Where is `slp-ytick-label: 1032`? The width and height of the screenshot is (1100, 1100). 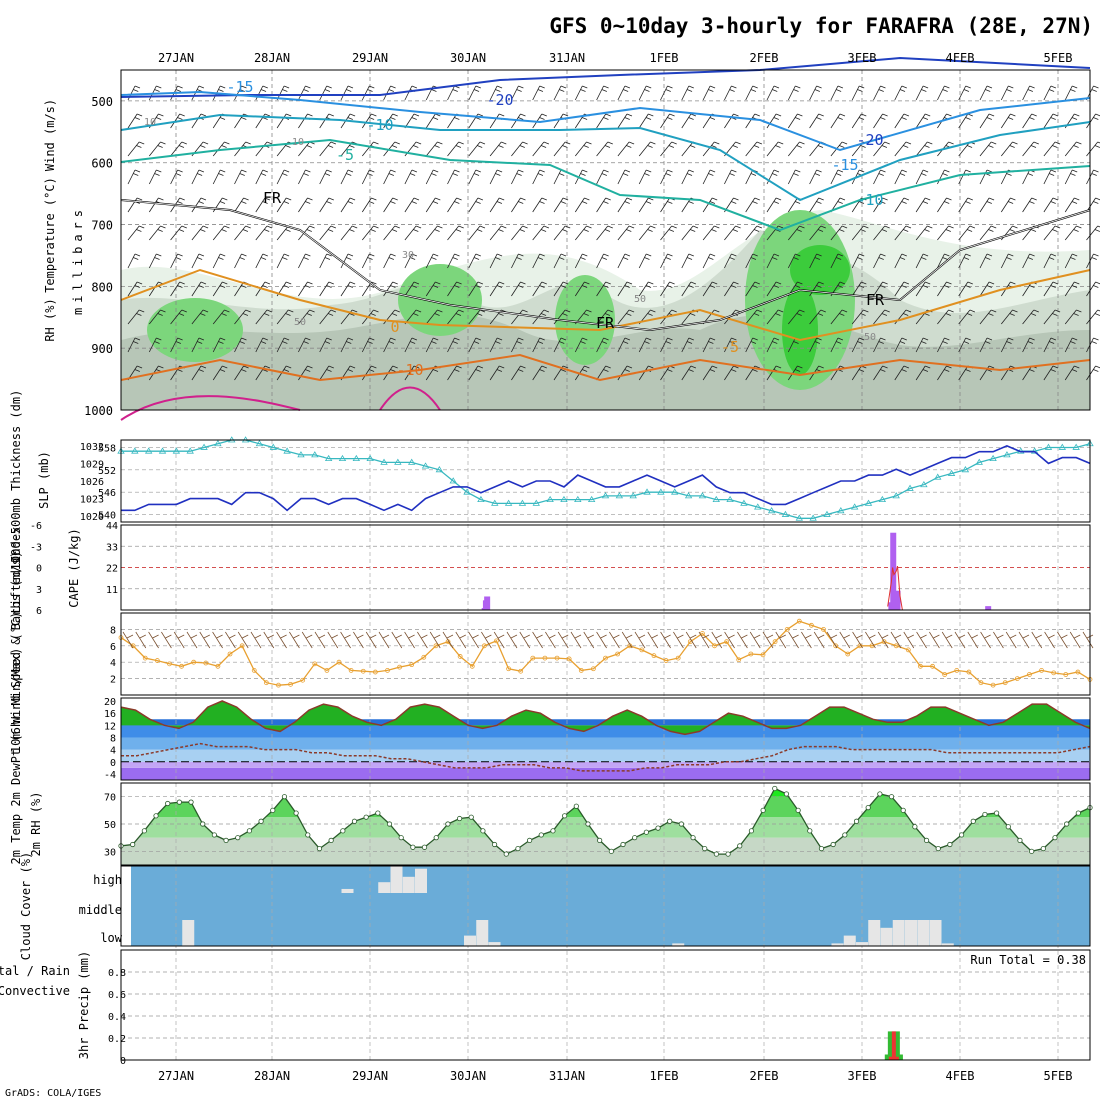 slp-ytick-label: 1032 is located at coordinates (92, 447).